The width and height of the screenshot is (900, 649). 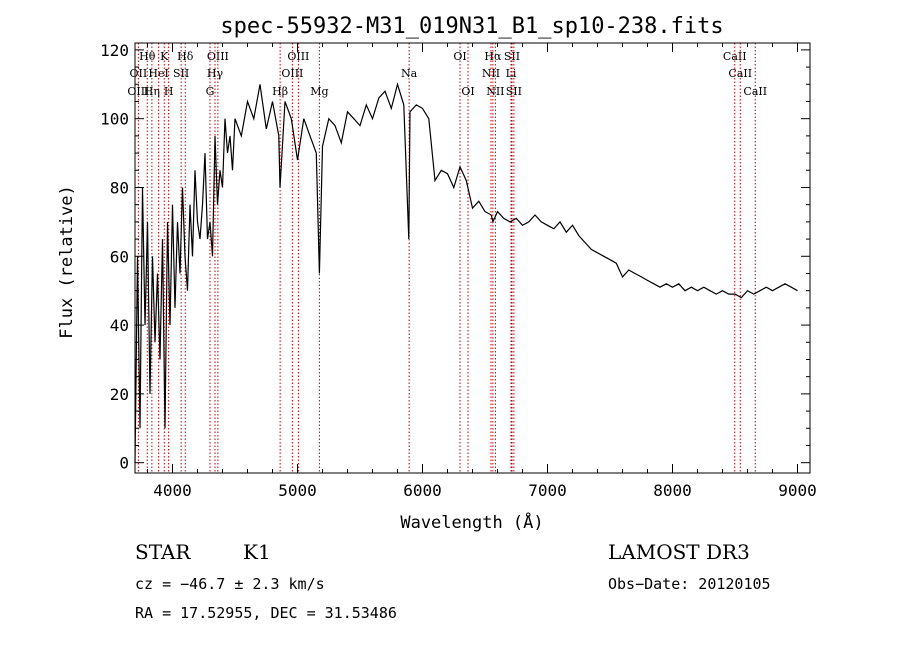 I want to click on spectral-line-label: Hβ, so click(x=280, y=91).